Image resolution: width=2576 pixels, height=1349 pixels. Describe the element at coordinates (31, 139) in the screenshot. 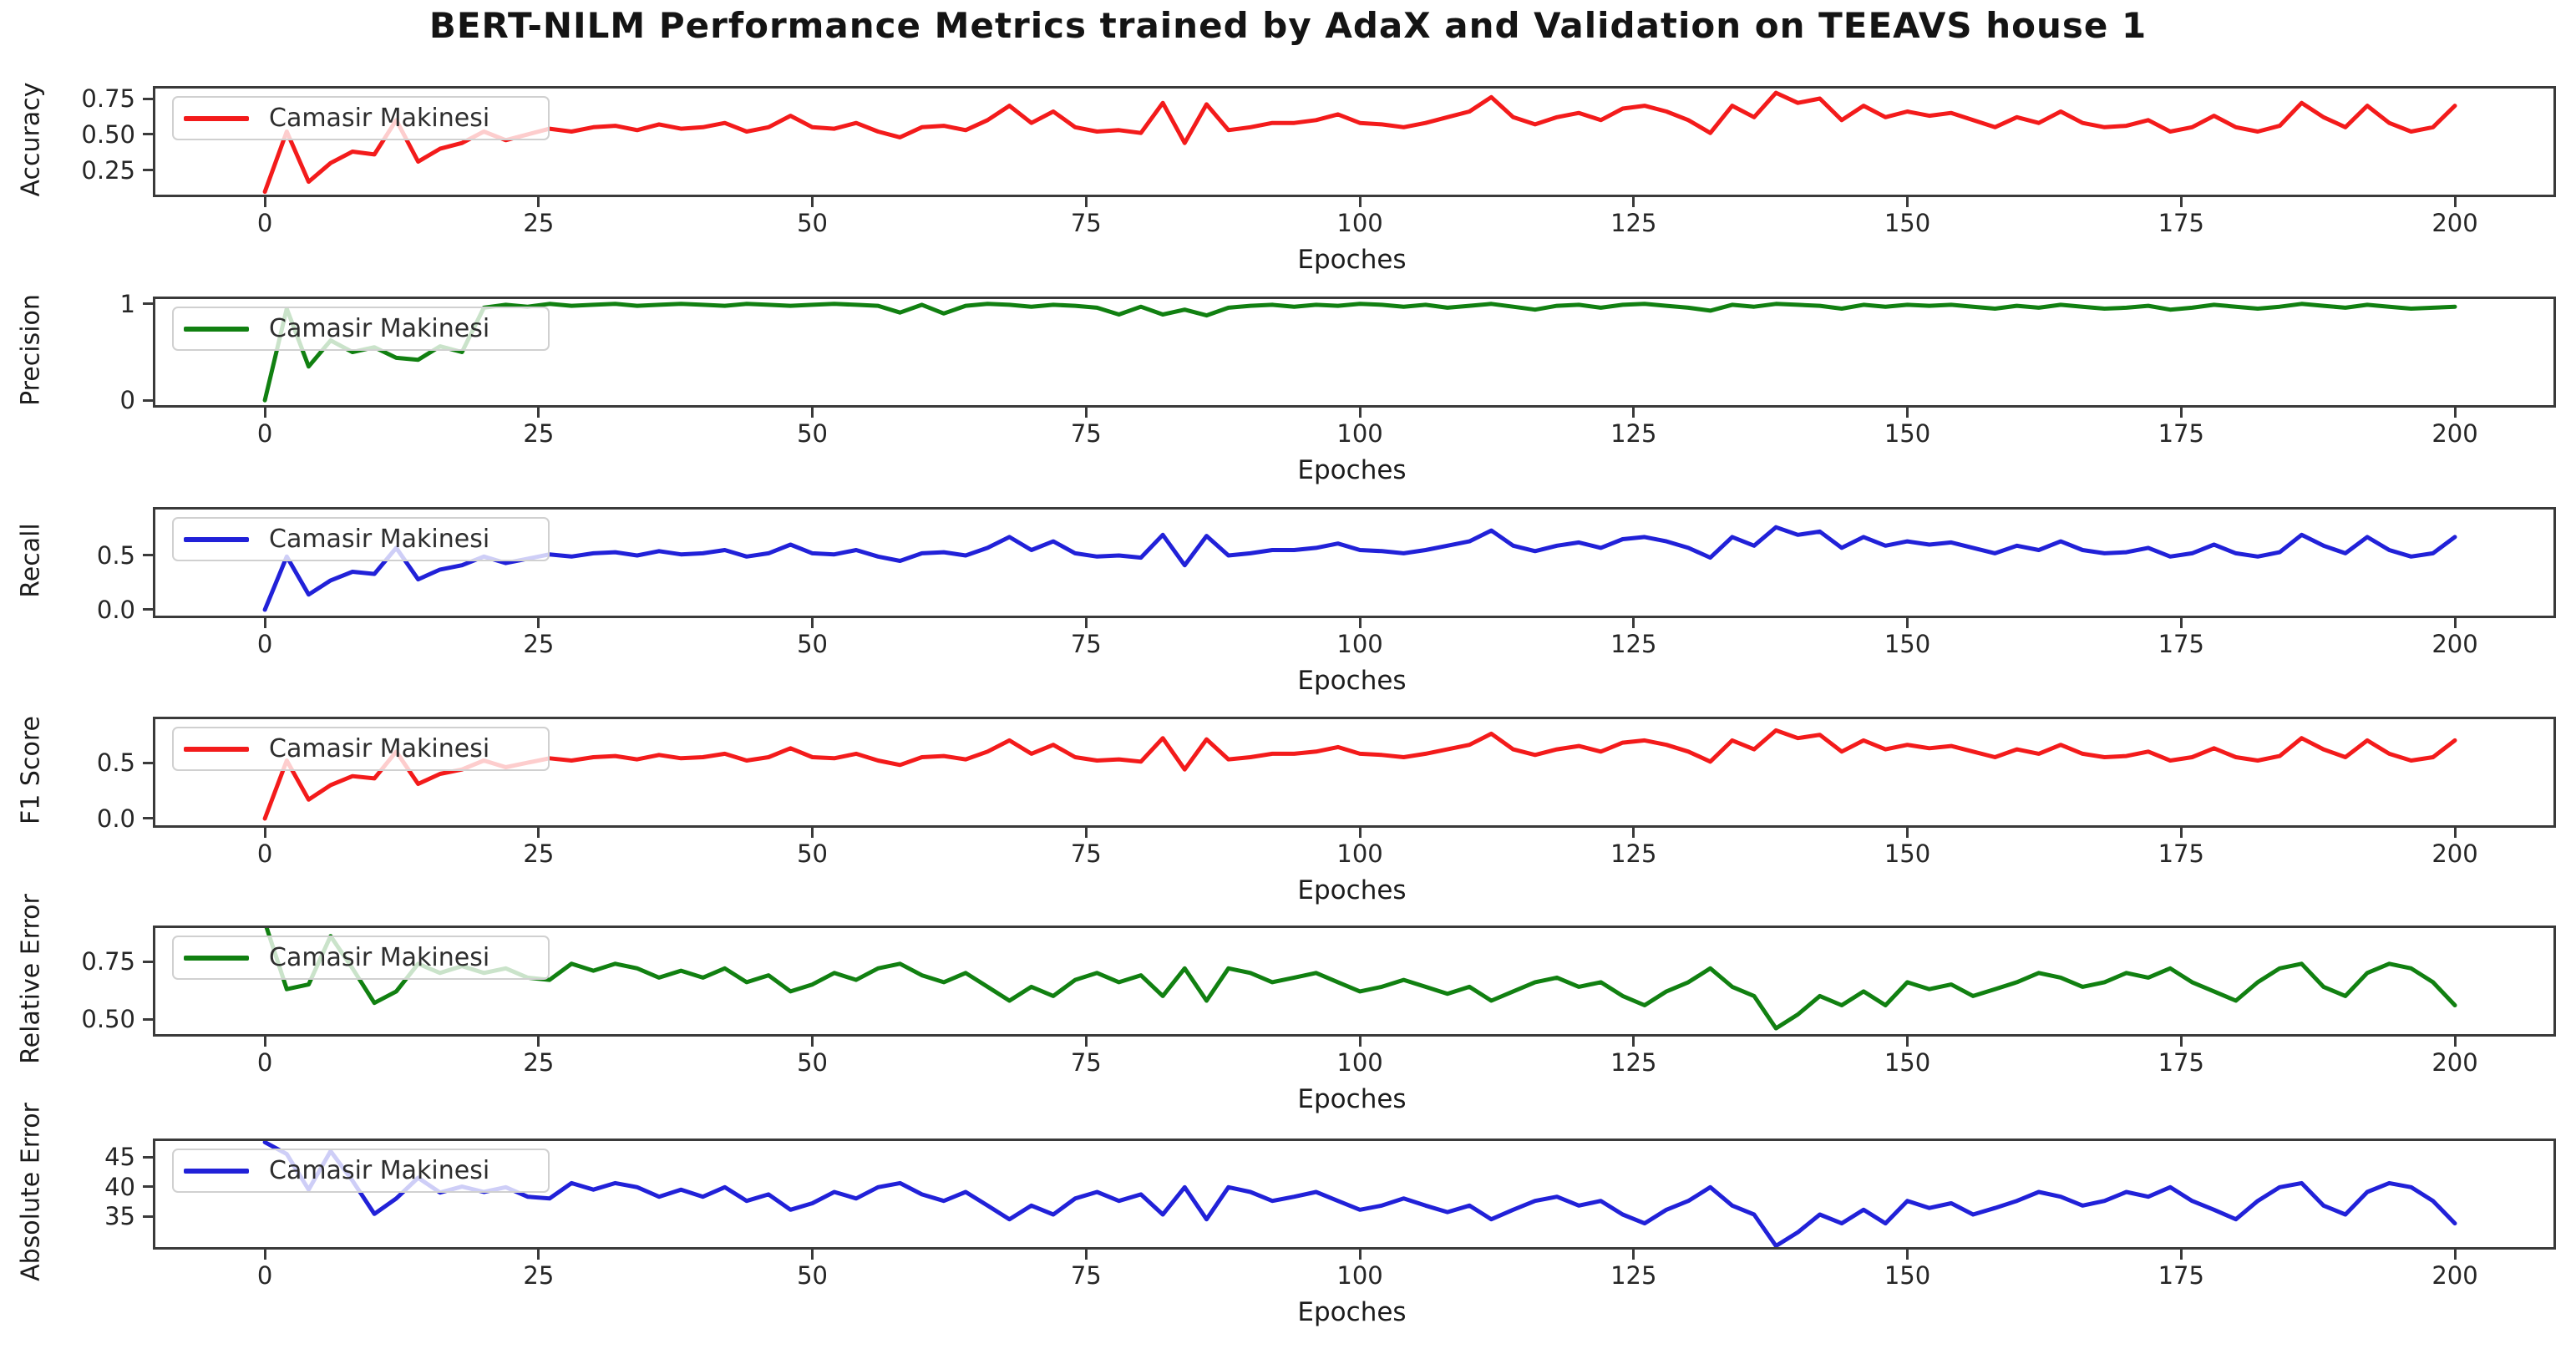

I see `y-axis-label: Accuracy` at that location.